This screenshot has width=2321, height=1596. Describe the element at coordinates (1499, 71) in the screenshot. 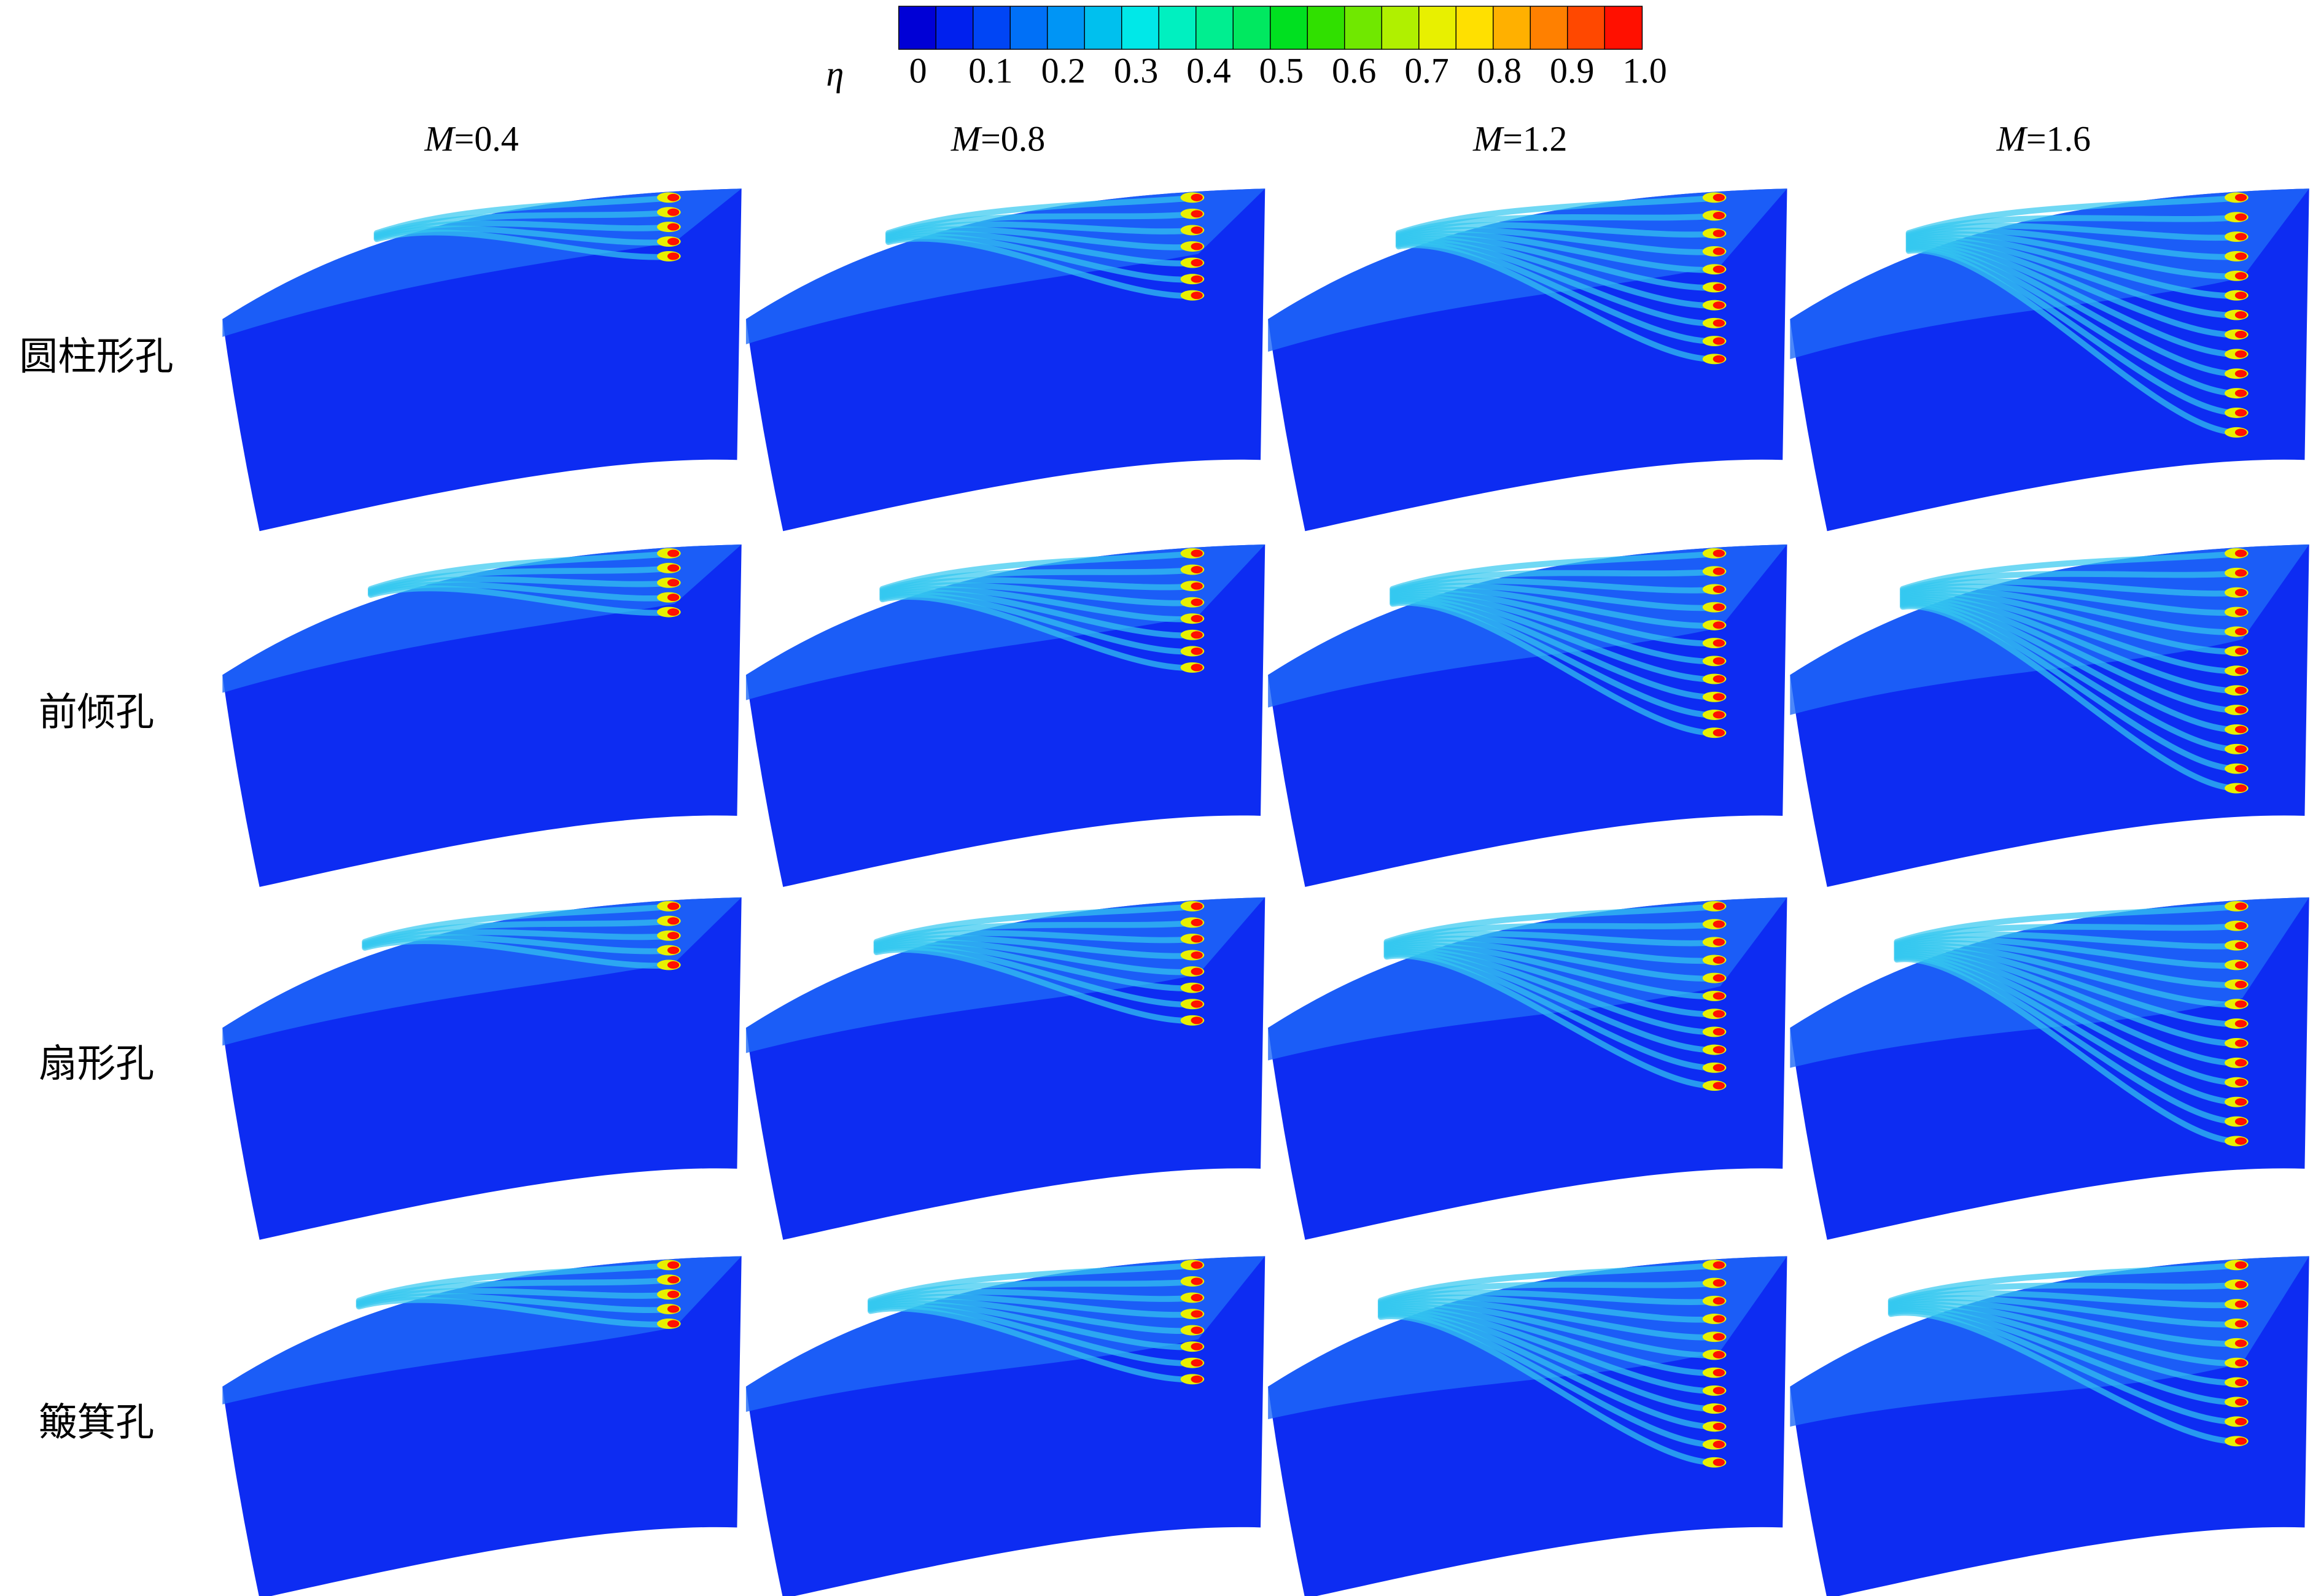

I see `colorbar-tick-label: 0.8` at that location.